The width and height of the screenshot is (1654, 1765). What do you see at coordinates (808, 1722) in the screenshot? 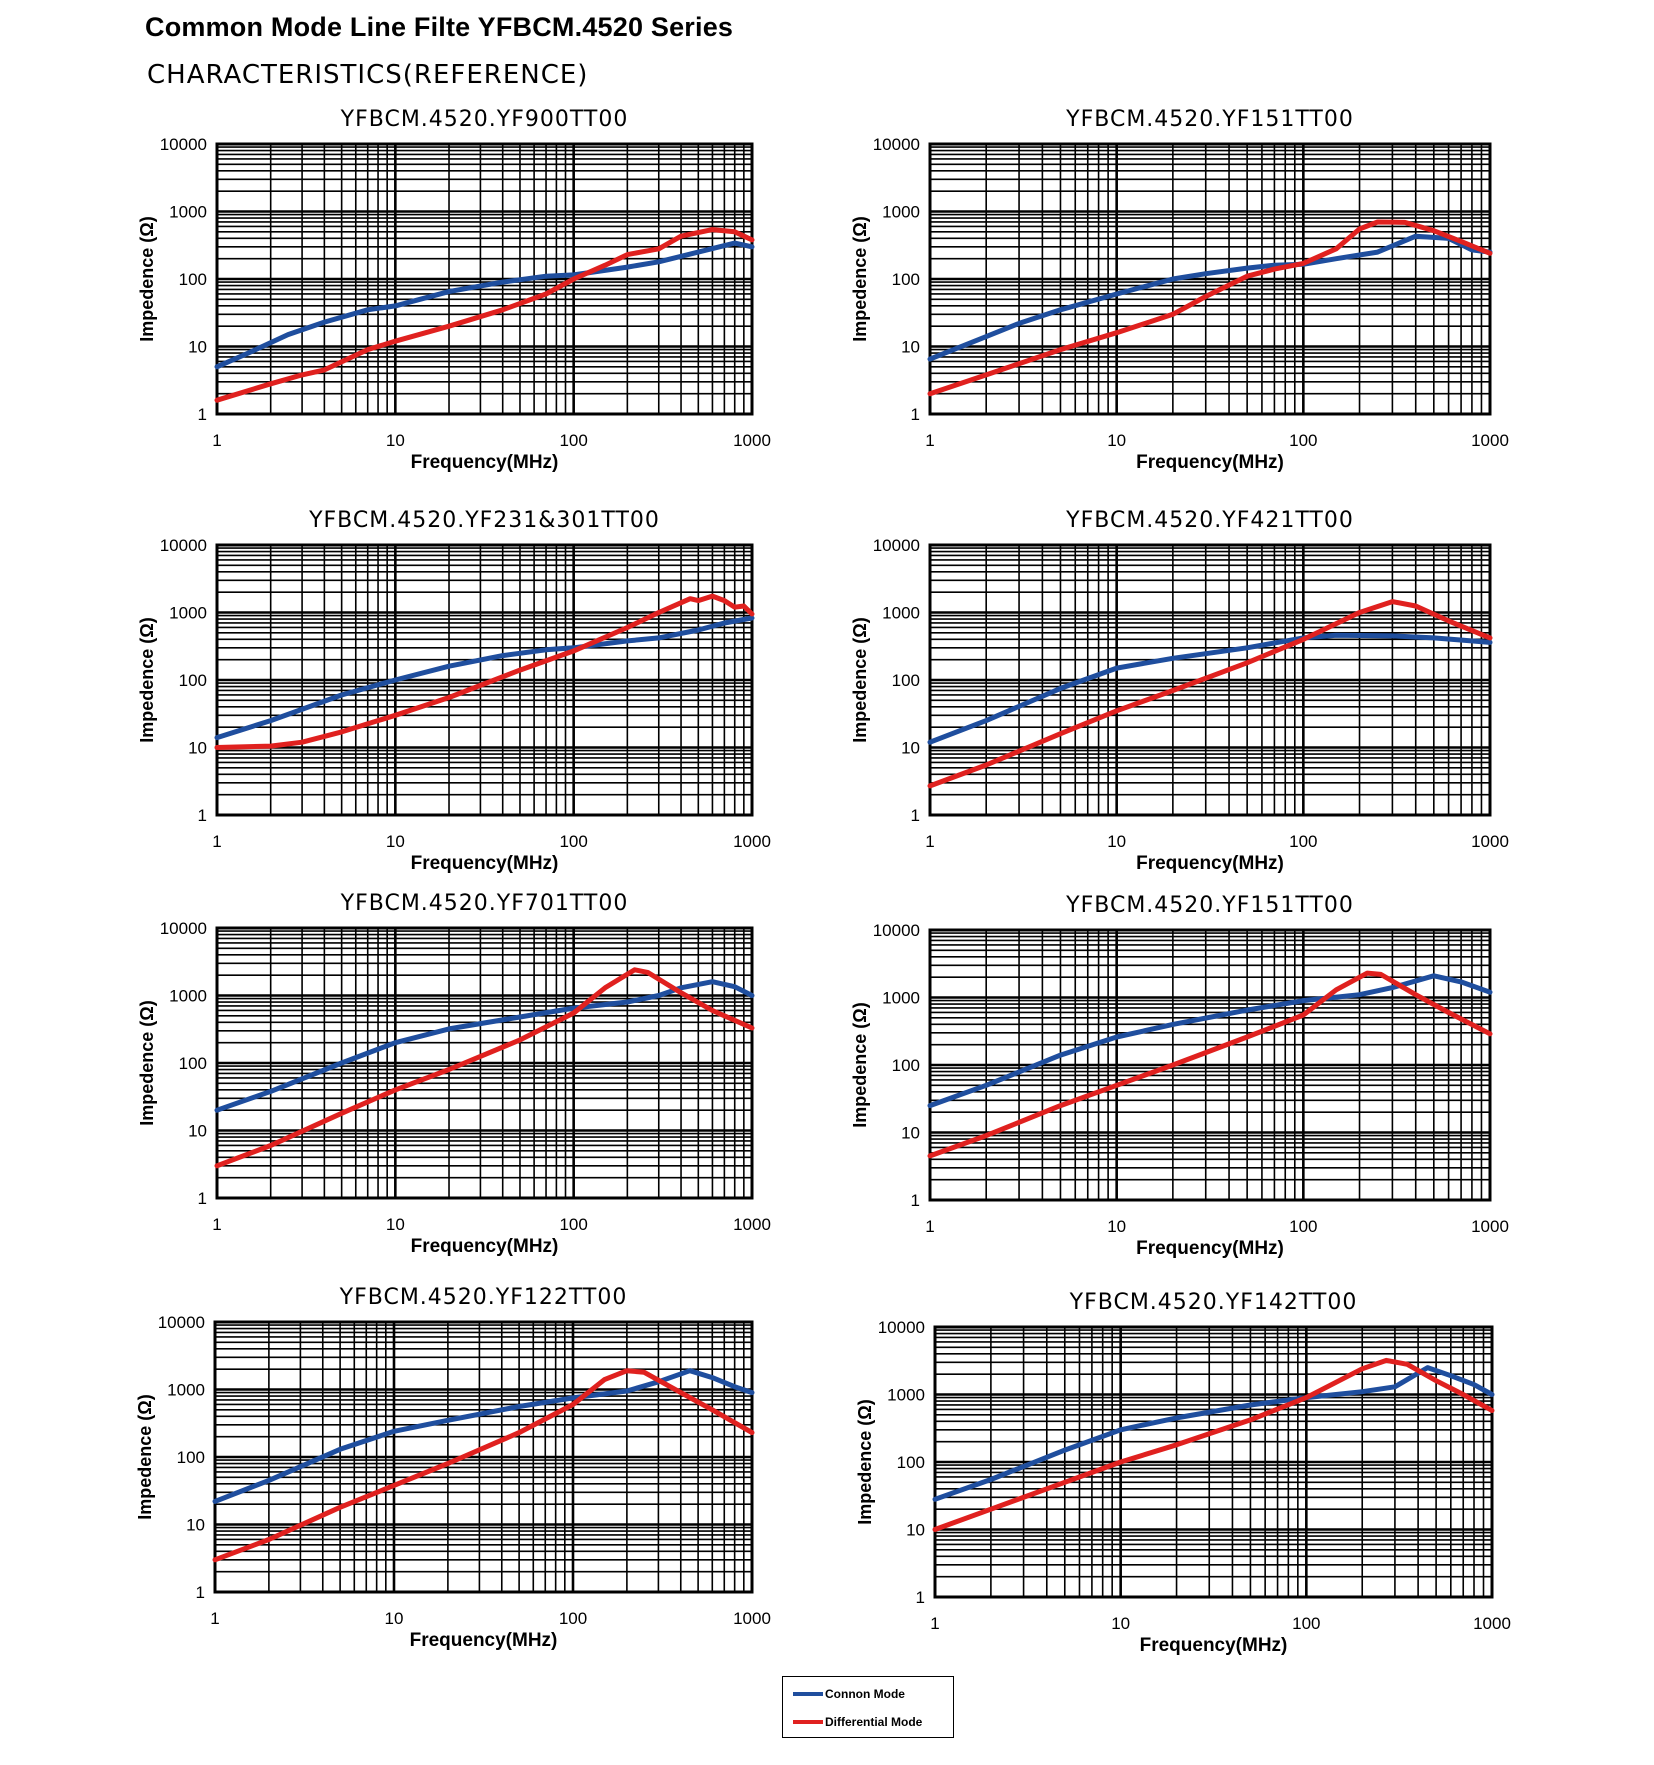
I see `legend-swatch-differential-mode` at bounding box center [808, 1722].